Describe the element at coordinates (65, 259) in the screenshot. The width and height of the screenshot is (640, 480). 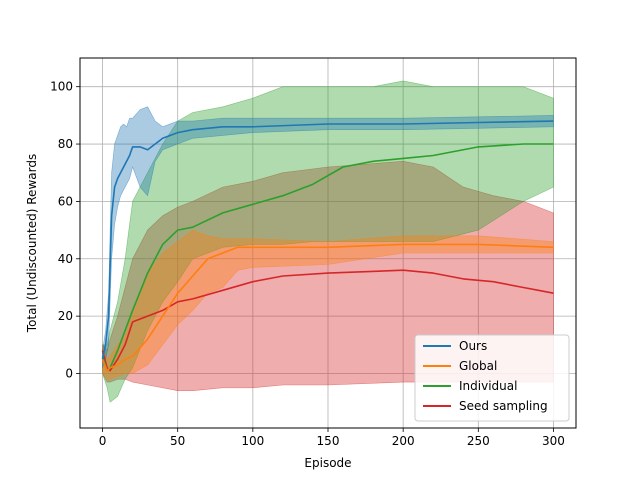
I see `y-tick-label: 40` at that location.